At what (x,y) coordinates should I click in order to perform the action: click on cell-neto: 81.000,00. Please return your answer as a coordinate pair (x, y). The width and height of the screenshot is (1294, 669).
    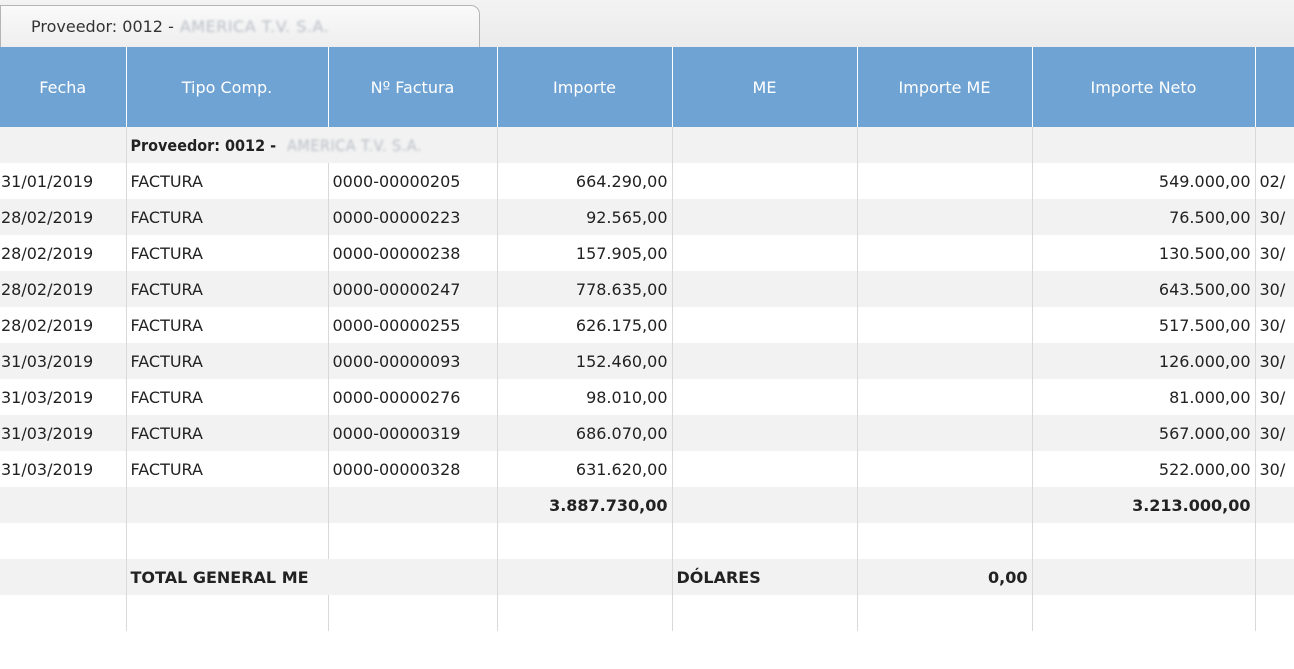
    Looking at the image, I should click on (1144, 397).